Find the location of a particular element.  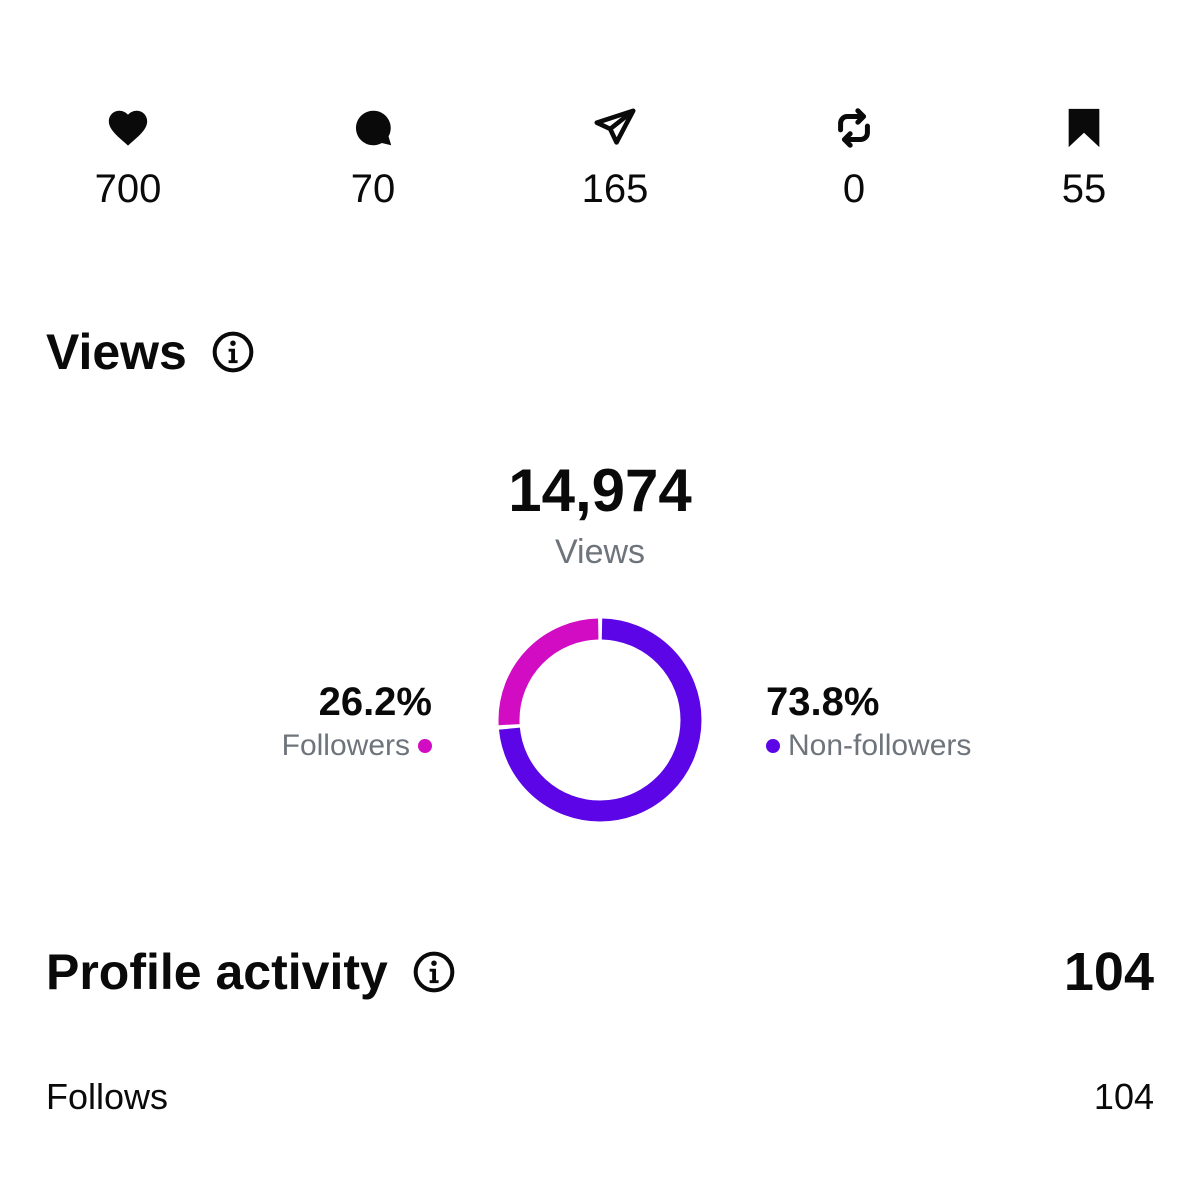

reposts-count: 0 is located at coordinates (854, 189).